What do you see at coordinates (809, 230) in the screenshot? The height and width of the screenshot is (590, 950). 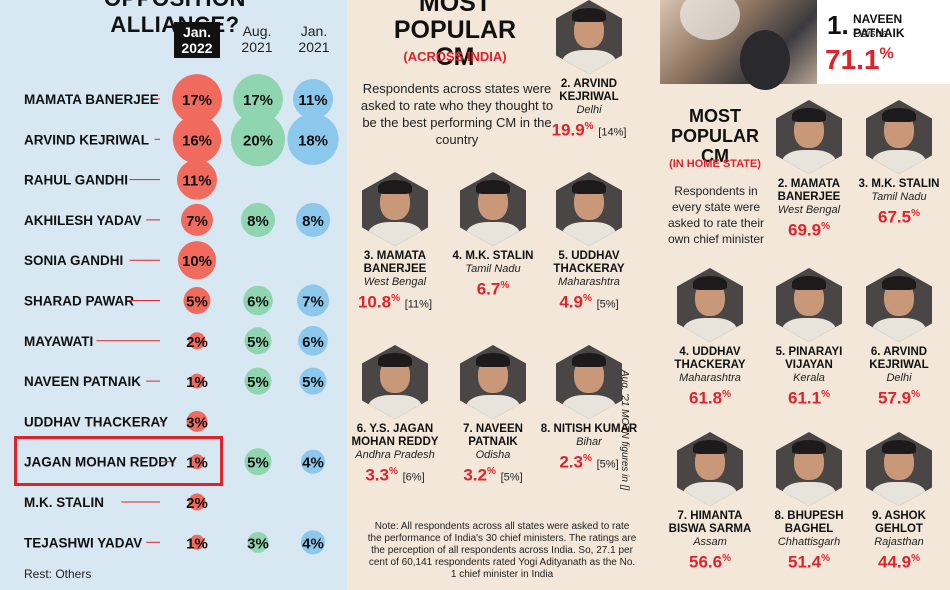 I see `cm-rating: 69.9%` at bounding box center [809, 230].